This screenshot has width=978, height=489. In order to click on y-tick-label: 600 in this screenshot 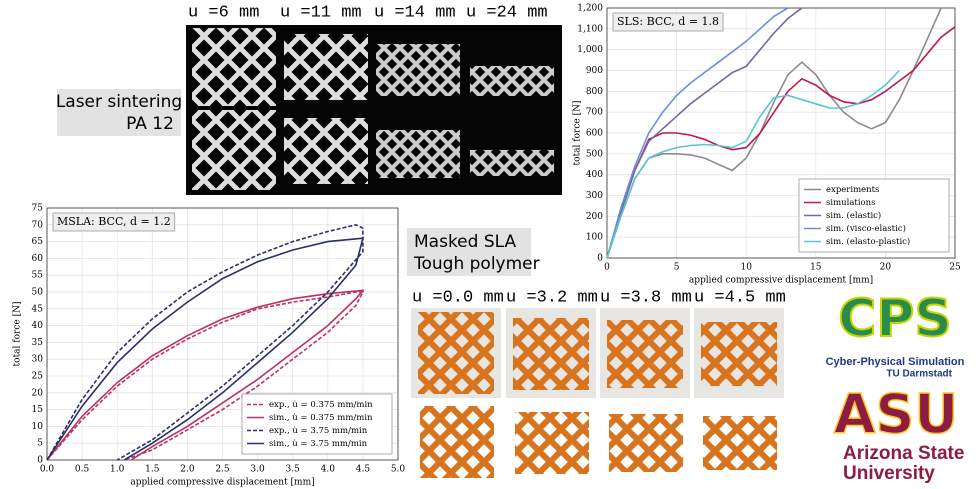, I will do `click(594, 134)`.